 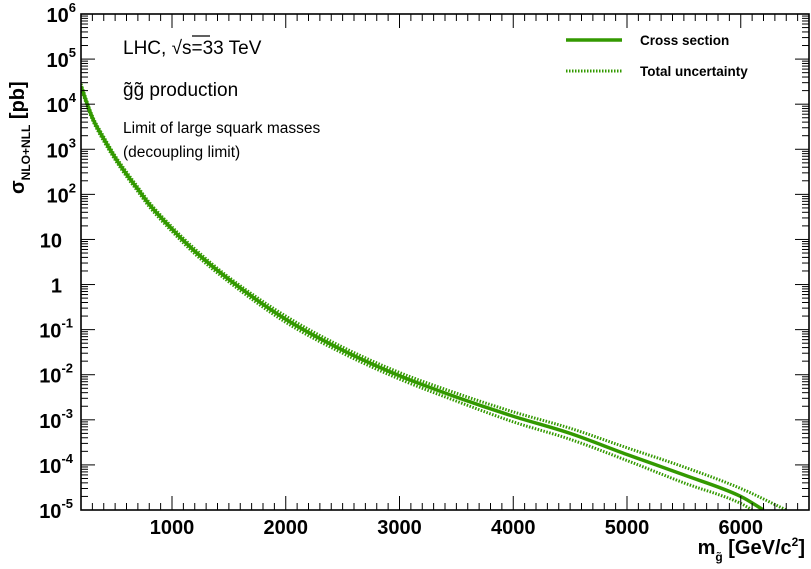 I want to click on x-axis-title-sup: 2, so click(x=795, y=542).